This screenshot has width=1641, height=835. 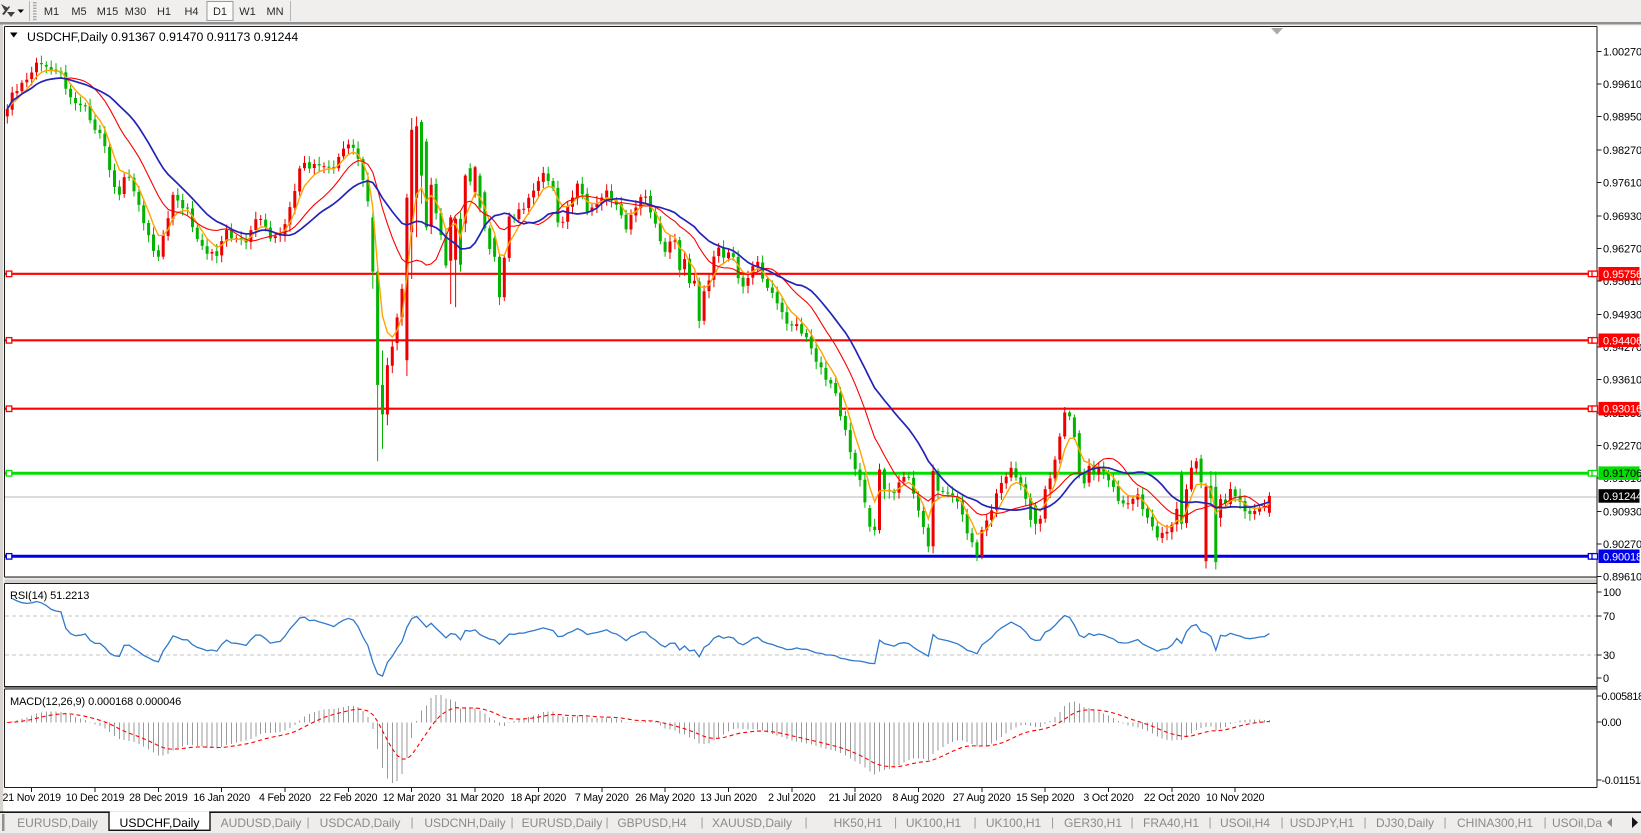 I want to click on svg-text: 0.90270, so click(x=1622, y=545).